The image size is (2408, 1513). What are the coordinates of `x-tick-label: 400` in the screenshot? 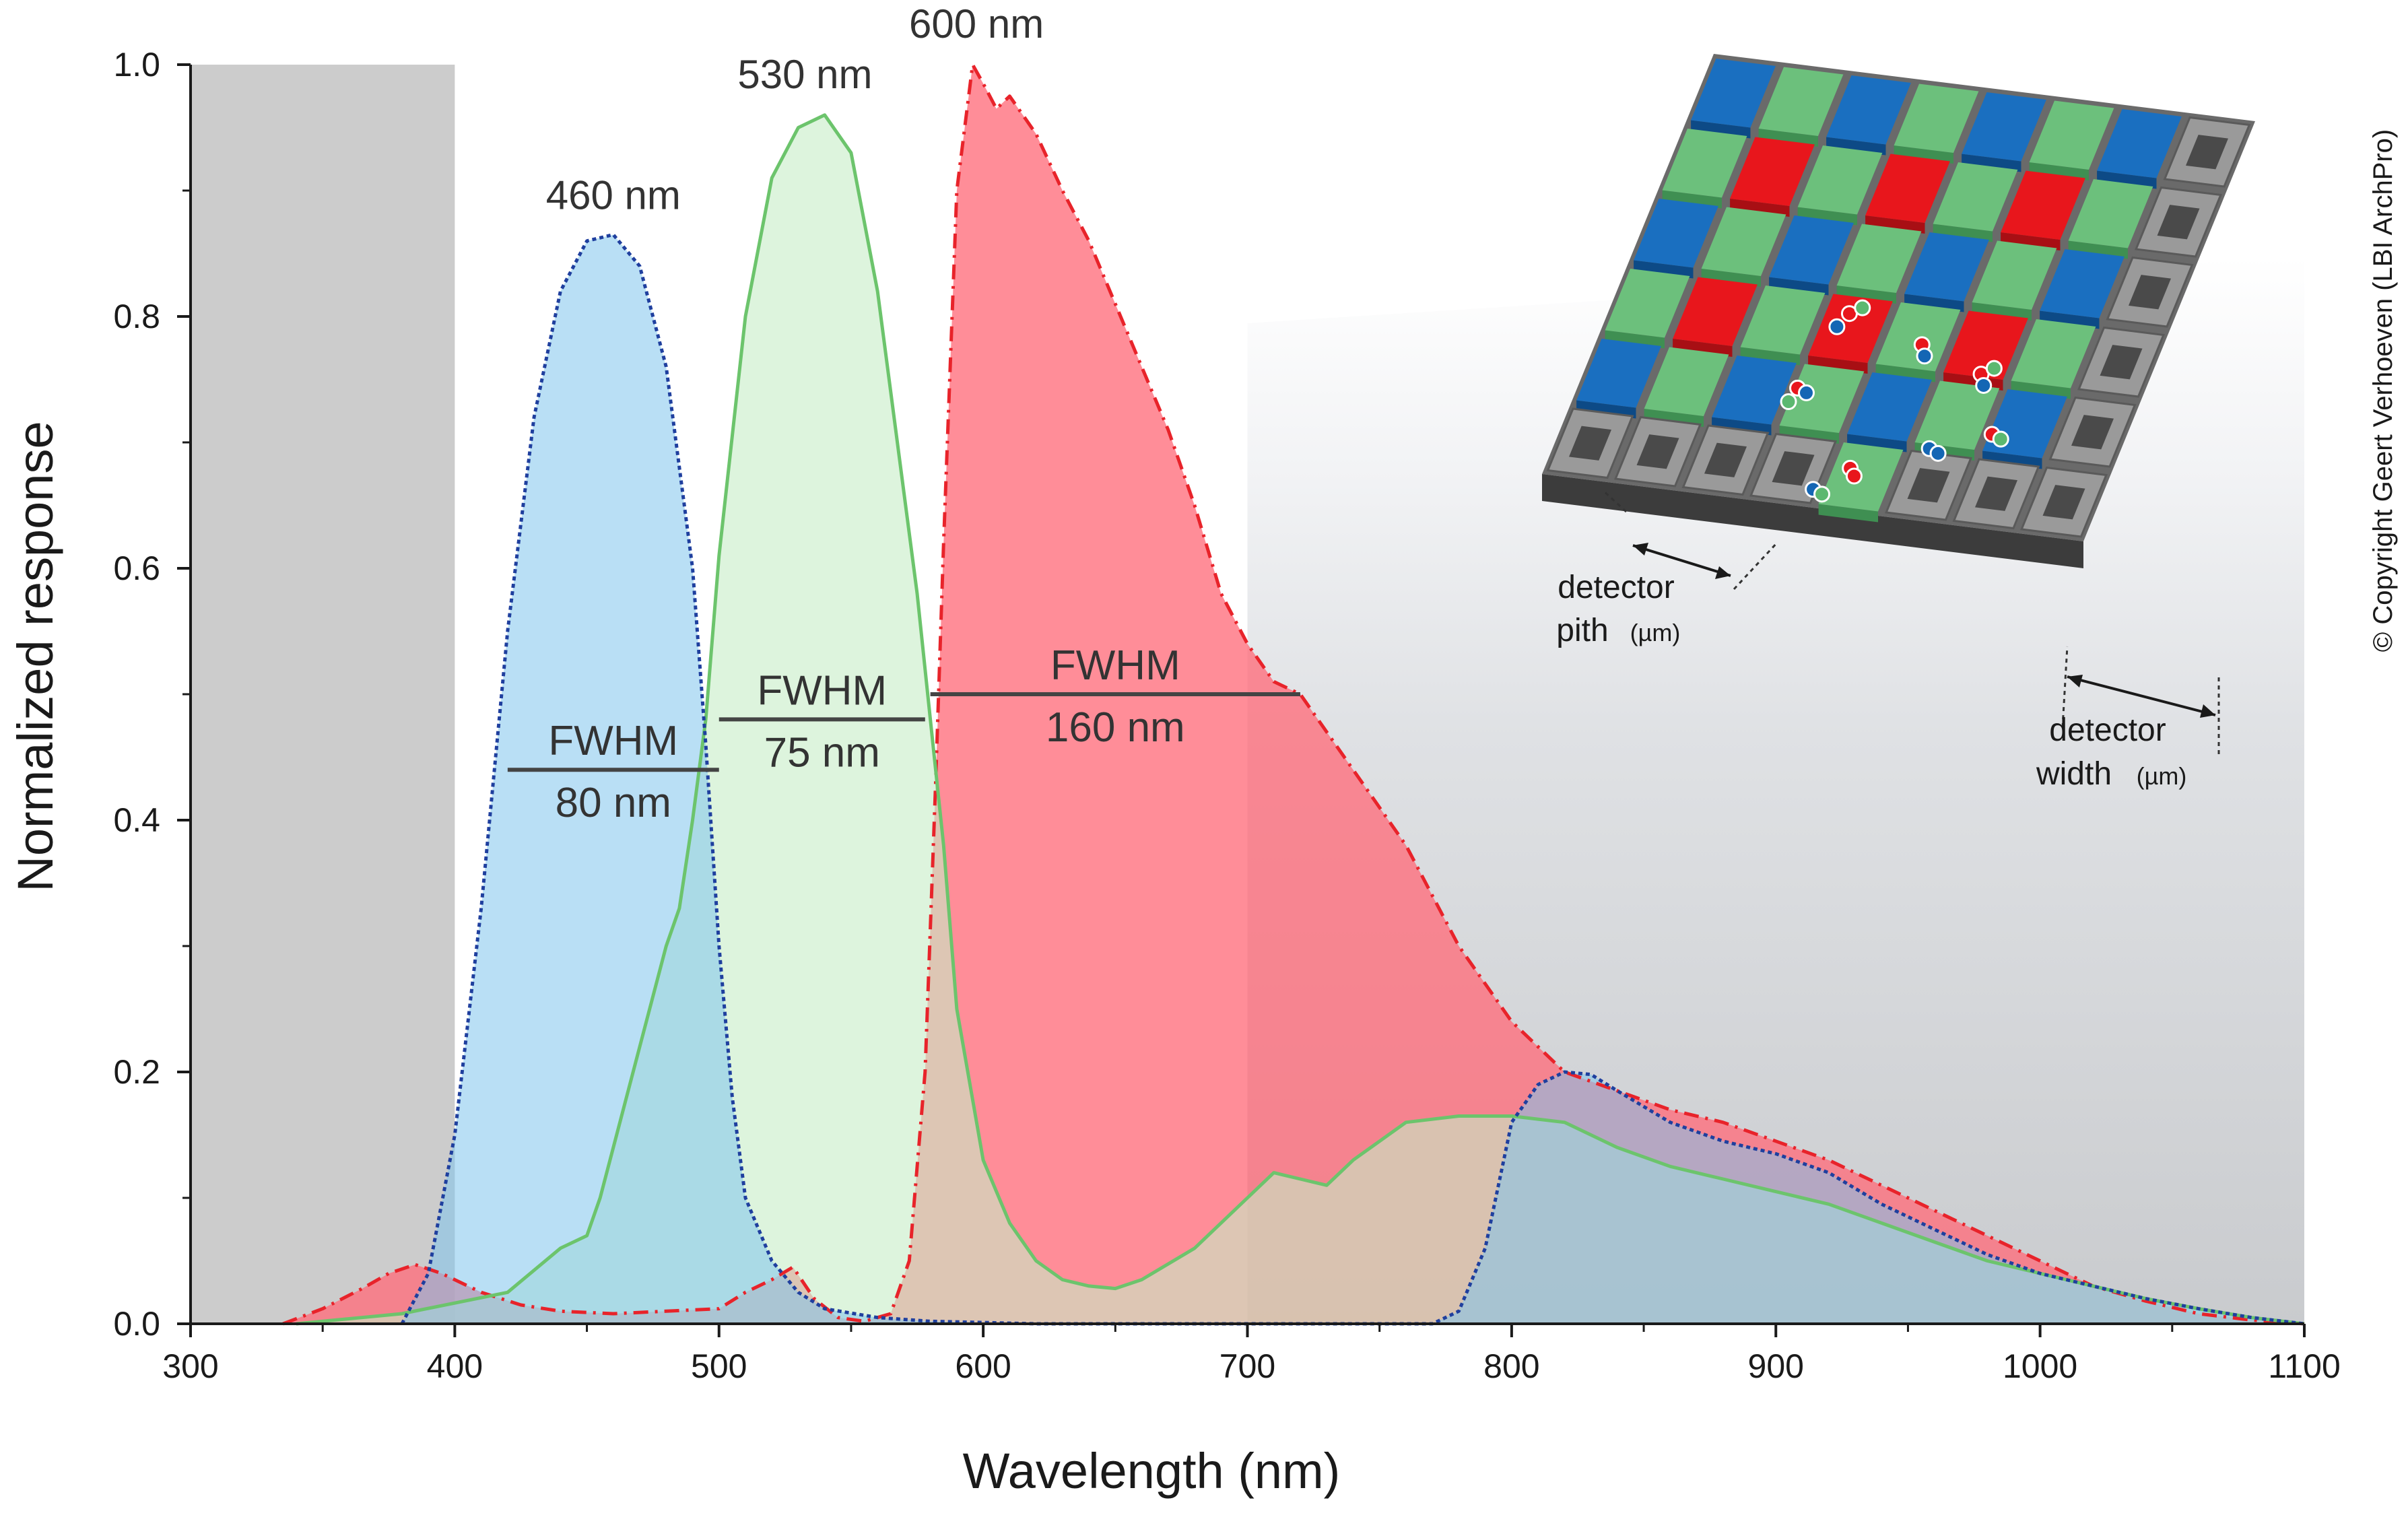 It's located at (455, 1366).